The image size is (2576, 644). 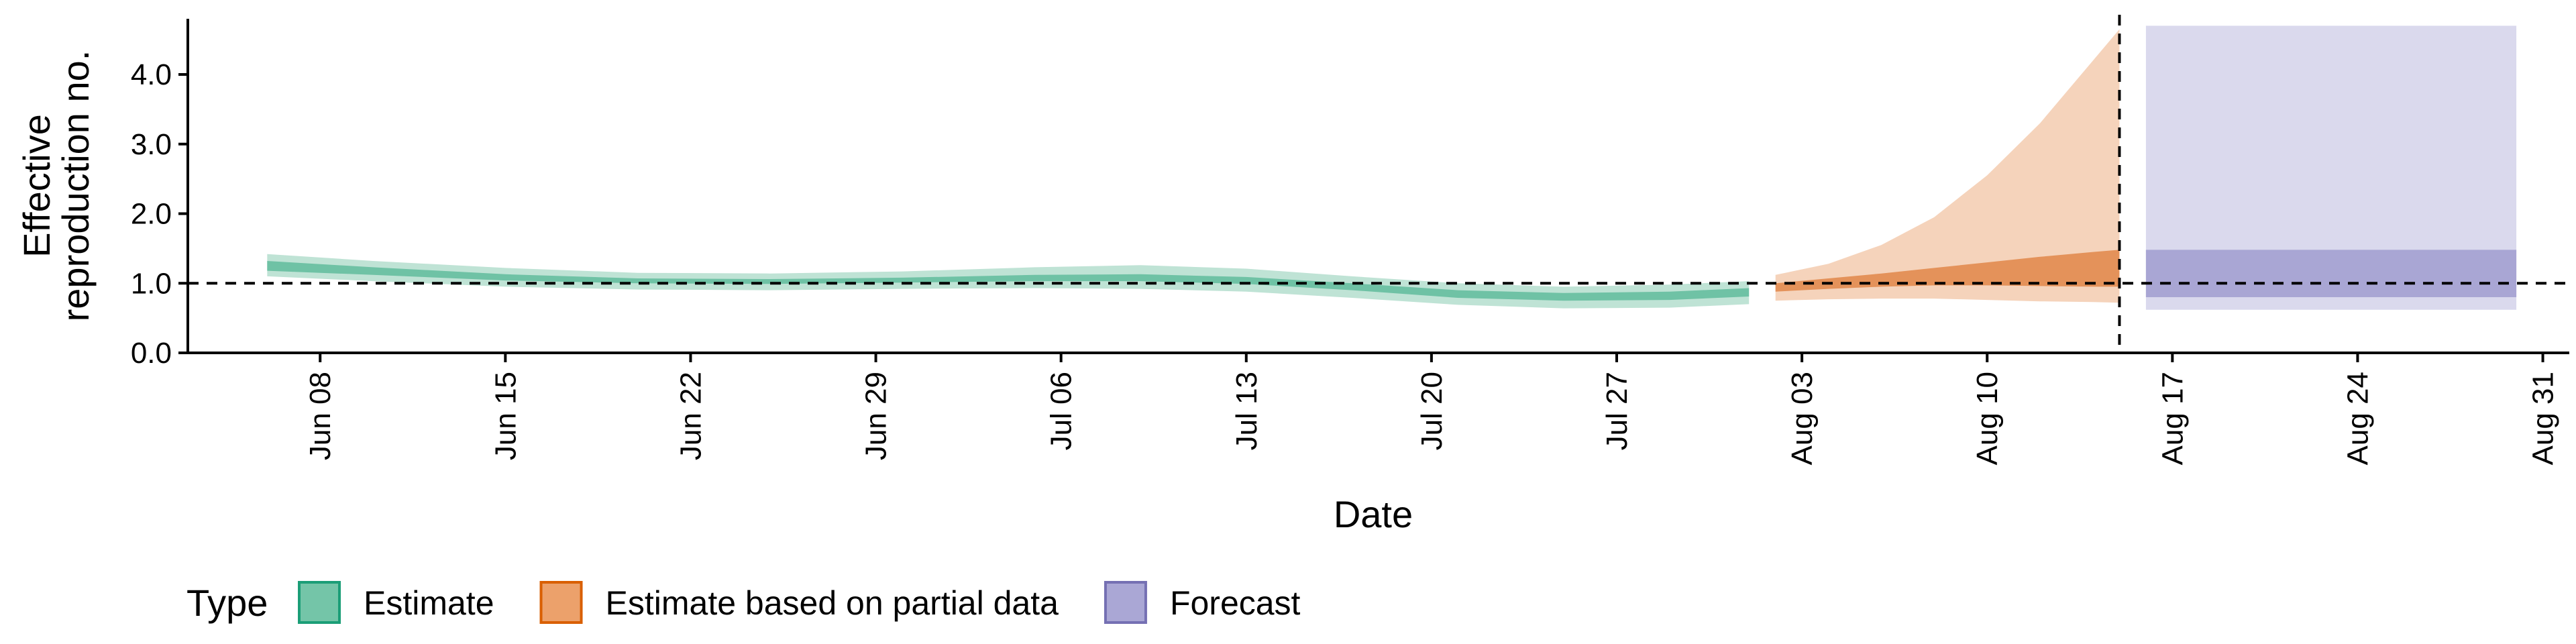 I want to click on forecast-outer-band, so click(x=2331, y=167).